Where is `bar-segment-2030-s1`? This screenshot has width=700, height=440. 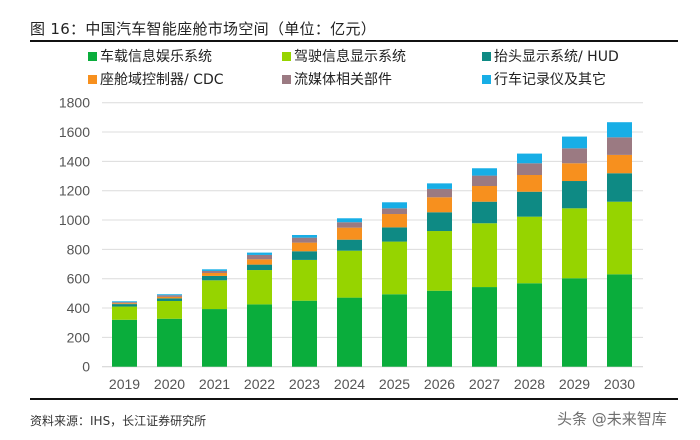 bar-segment-2030-s1 is located at coordinates (619, 238).